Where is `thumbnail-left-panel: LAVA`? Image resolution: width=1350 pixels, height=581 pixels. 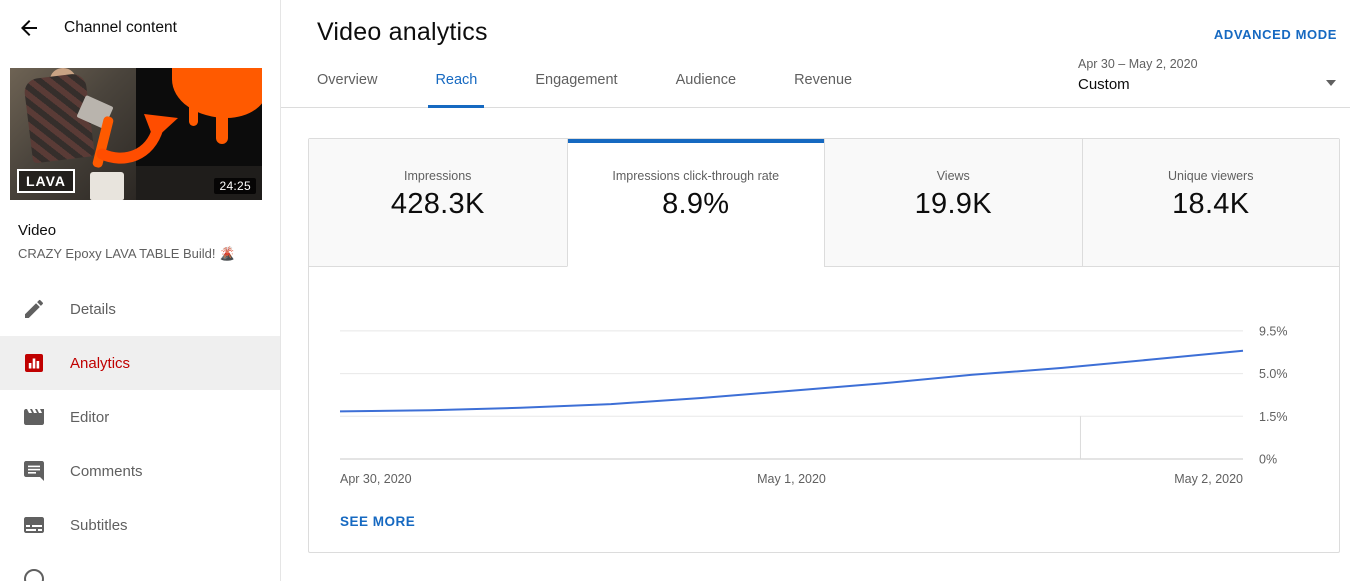 thumbnail-left-panel: LAVA is located at coordinates (73, 134).